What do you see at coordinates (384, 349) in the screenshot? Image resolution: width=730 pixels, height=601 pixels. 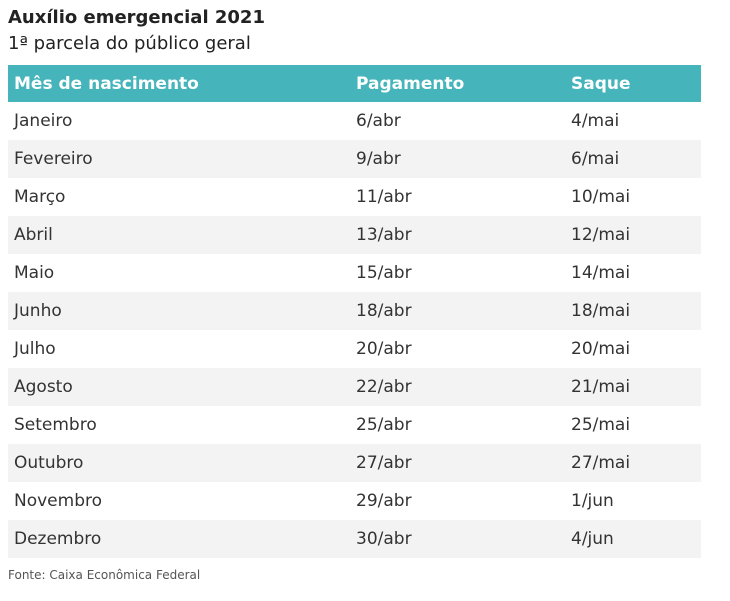 I see `cell-payment: 20/abr` at bounding box center [384, 349].